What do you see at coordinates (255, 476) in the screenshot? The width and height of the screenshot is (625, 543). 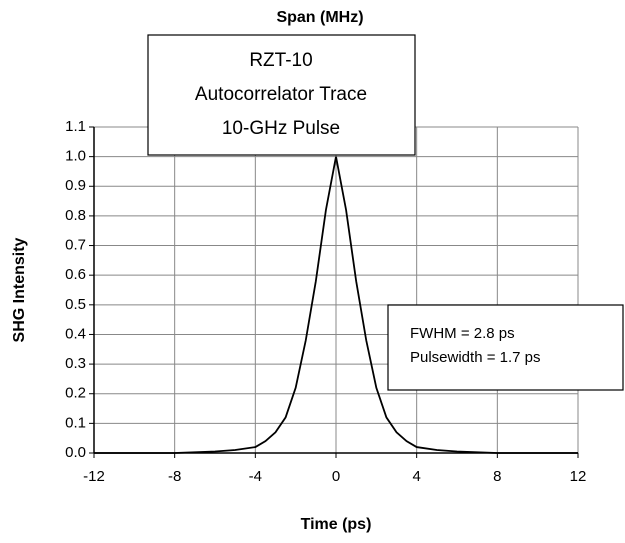 I see `x-tick-label: -4` at bounding box center [255, 476].